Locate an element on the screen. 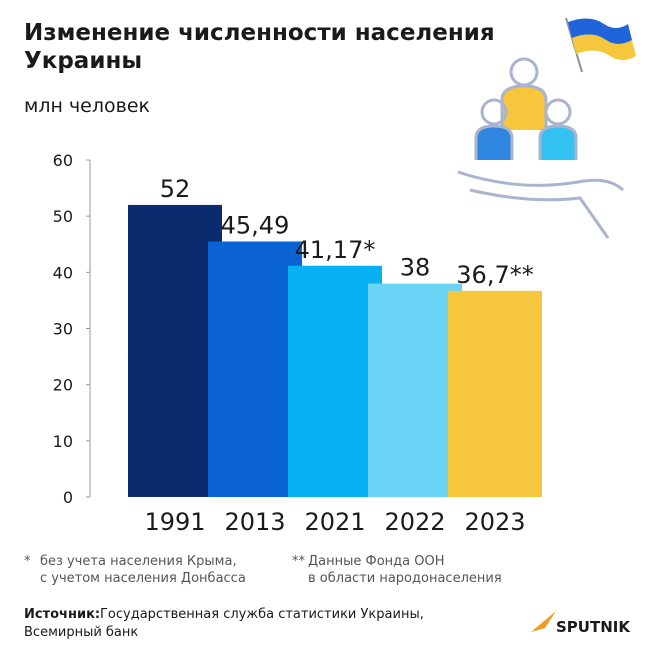 The width and height of the screenshot is (650, 650). chart-title: Украины is located at coordinates (83, 61).